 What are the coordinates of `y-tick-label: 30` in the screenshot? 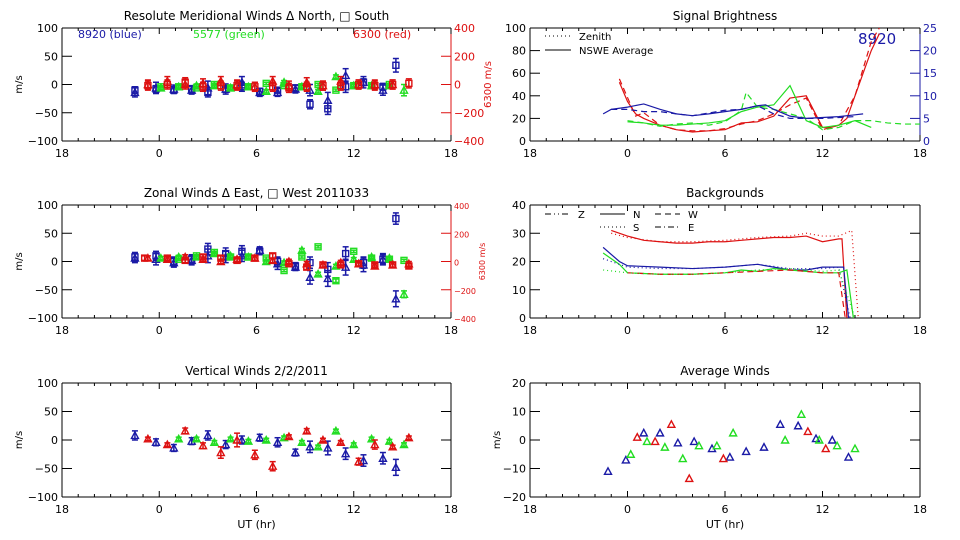 It's located at (519, 233).